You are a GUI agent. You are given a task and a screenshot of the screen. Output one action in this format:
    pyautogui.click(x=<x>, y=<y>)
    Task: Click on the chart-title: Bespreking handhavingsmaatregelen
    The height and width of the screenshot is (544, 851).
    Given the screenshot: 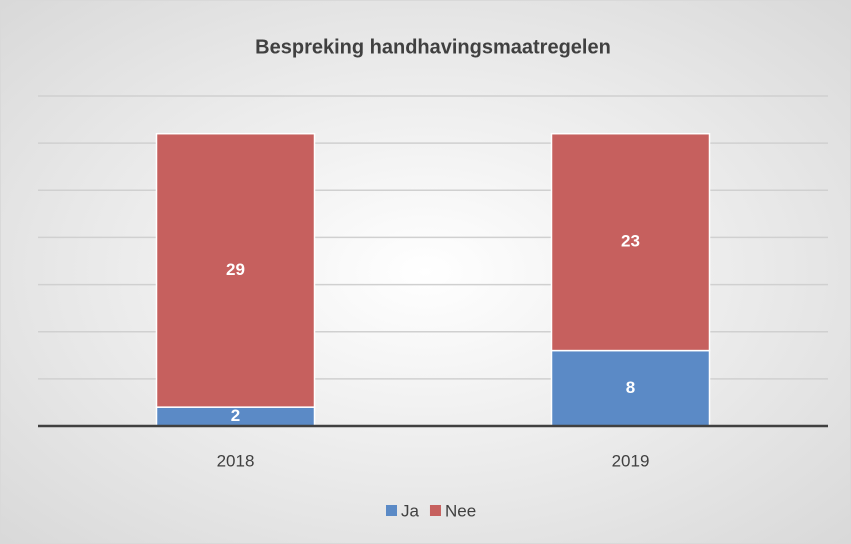 What is the action you would take?
    pyautogui.click(x=433, y=47)
    